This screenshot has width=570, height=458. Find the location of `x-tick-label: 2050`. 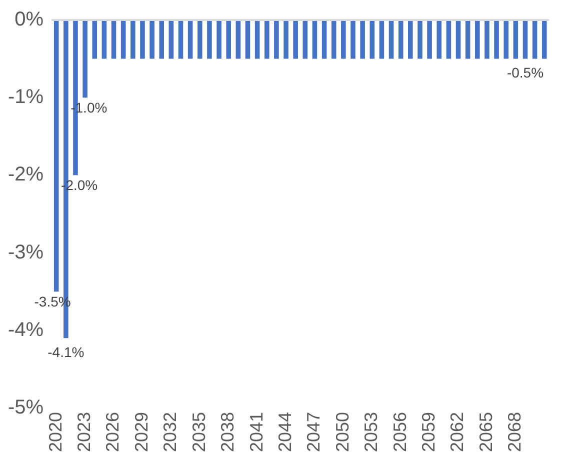

x-tick-label: 2050 is located at coordinates (342, 432).